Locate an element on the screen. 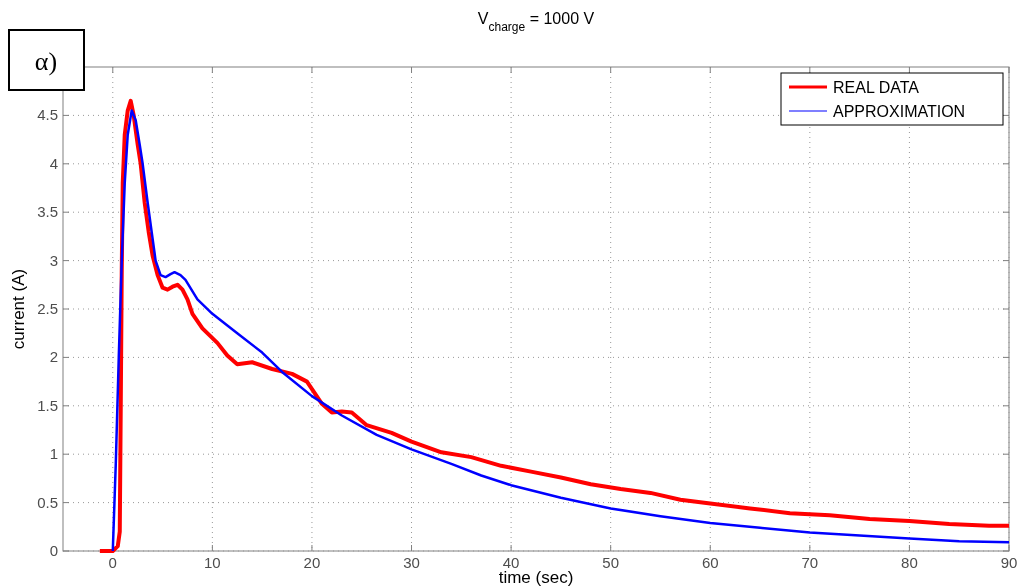 Image resolution: width=1025 pixels, height=586 pixels. x-tick-label: 30 is located at coordinates (411, 562).